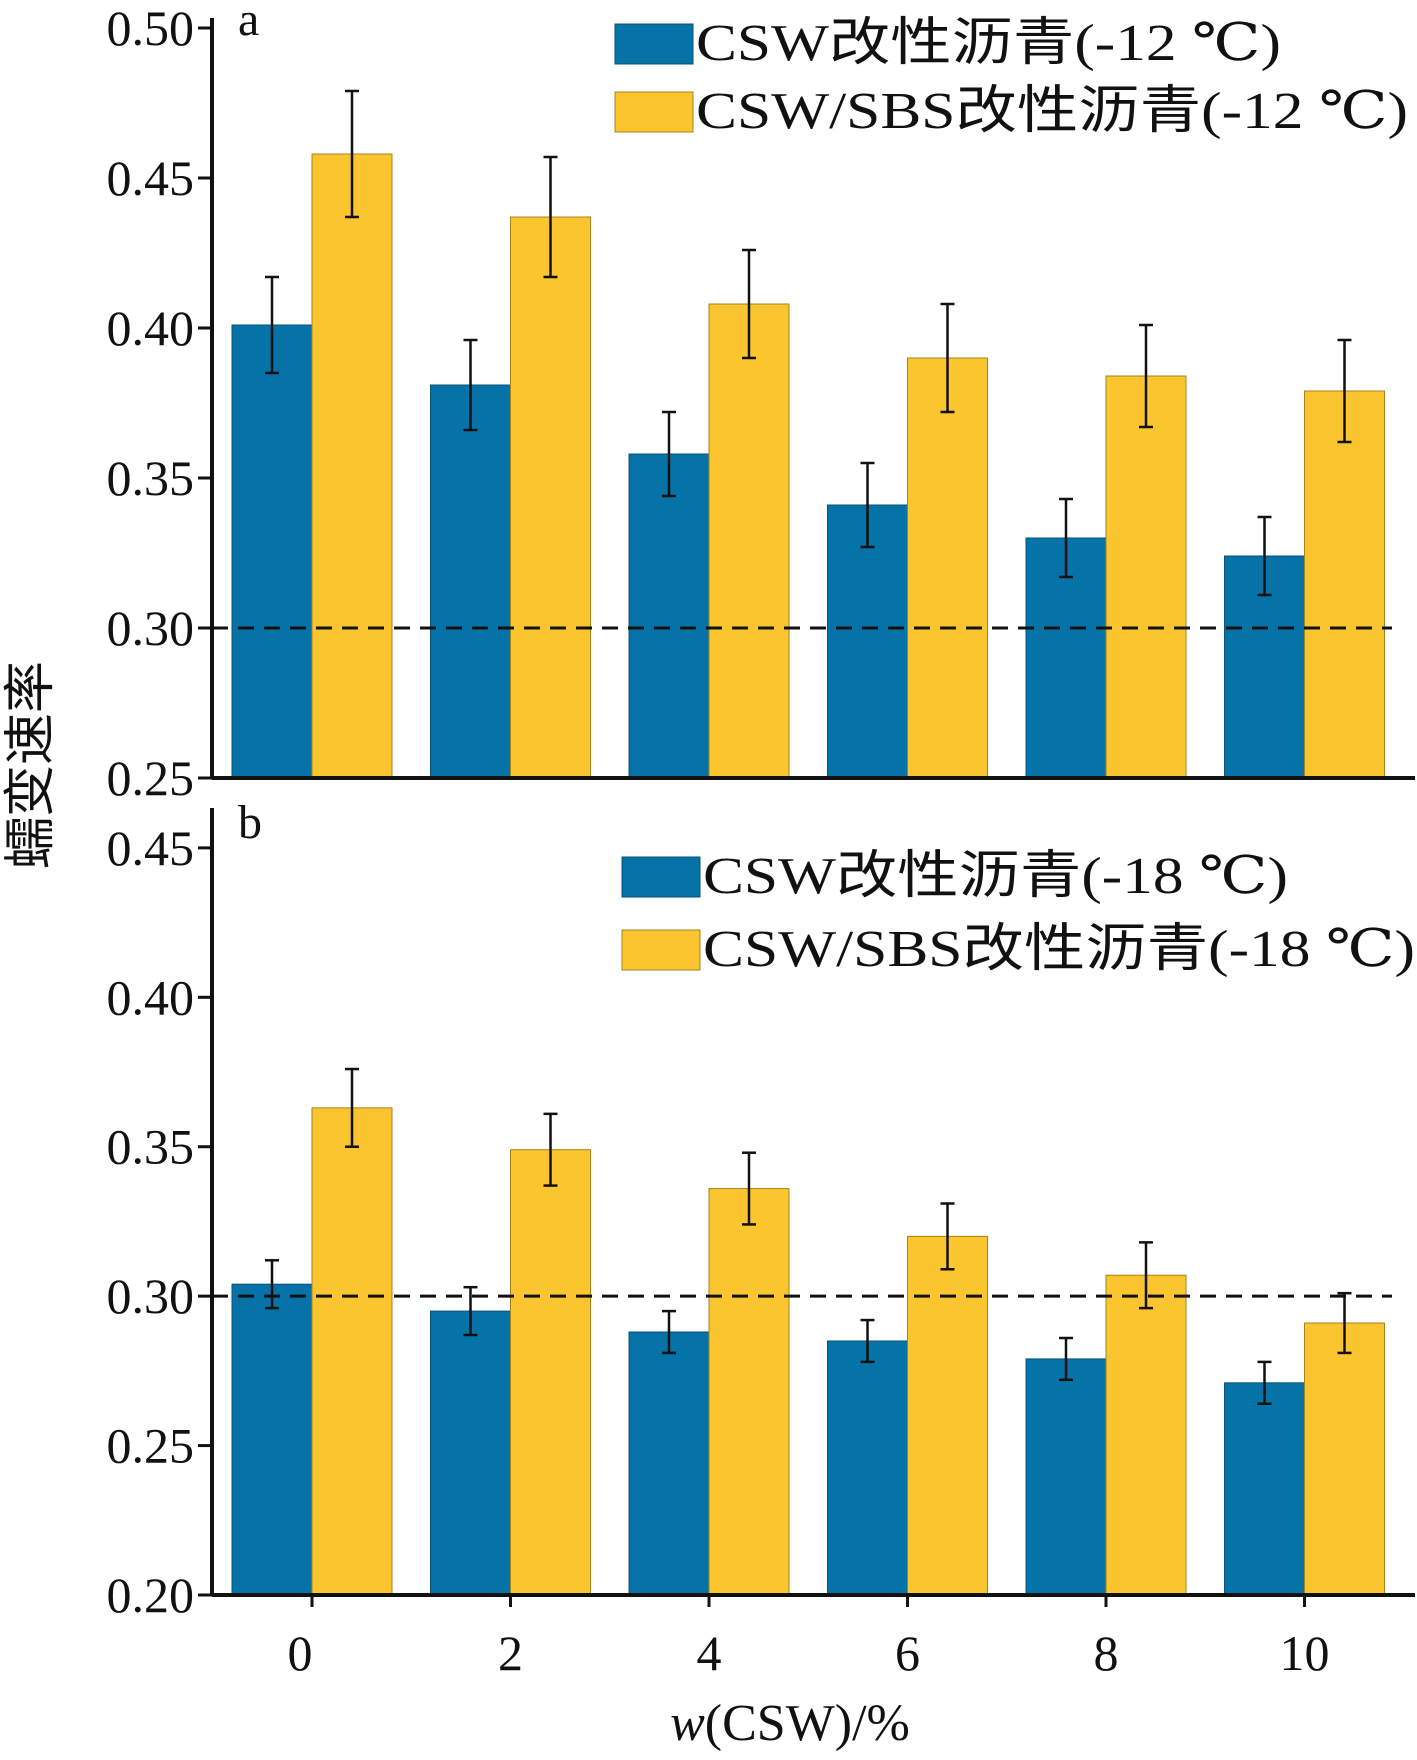 The width and height of the screenshot is (1417, 1760). What do you see at coordinates (1106, 1653) in the screenshot?
I see `x-tick-label: 8` at bounding box center [1106, 1653].